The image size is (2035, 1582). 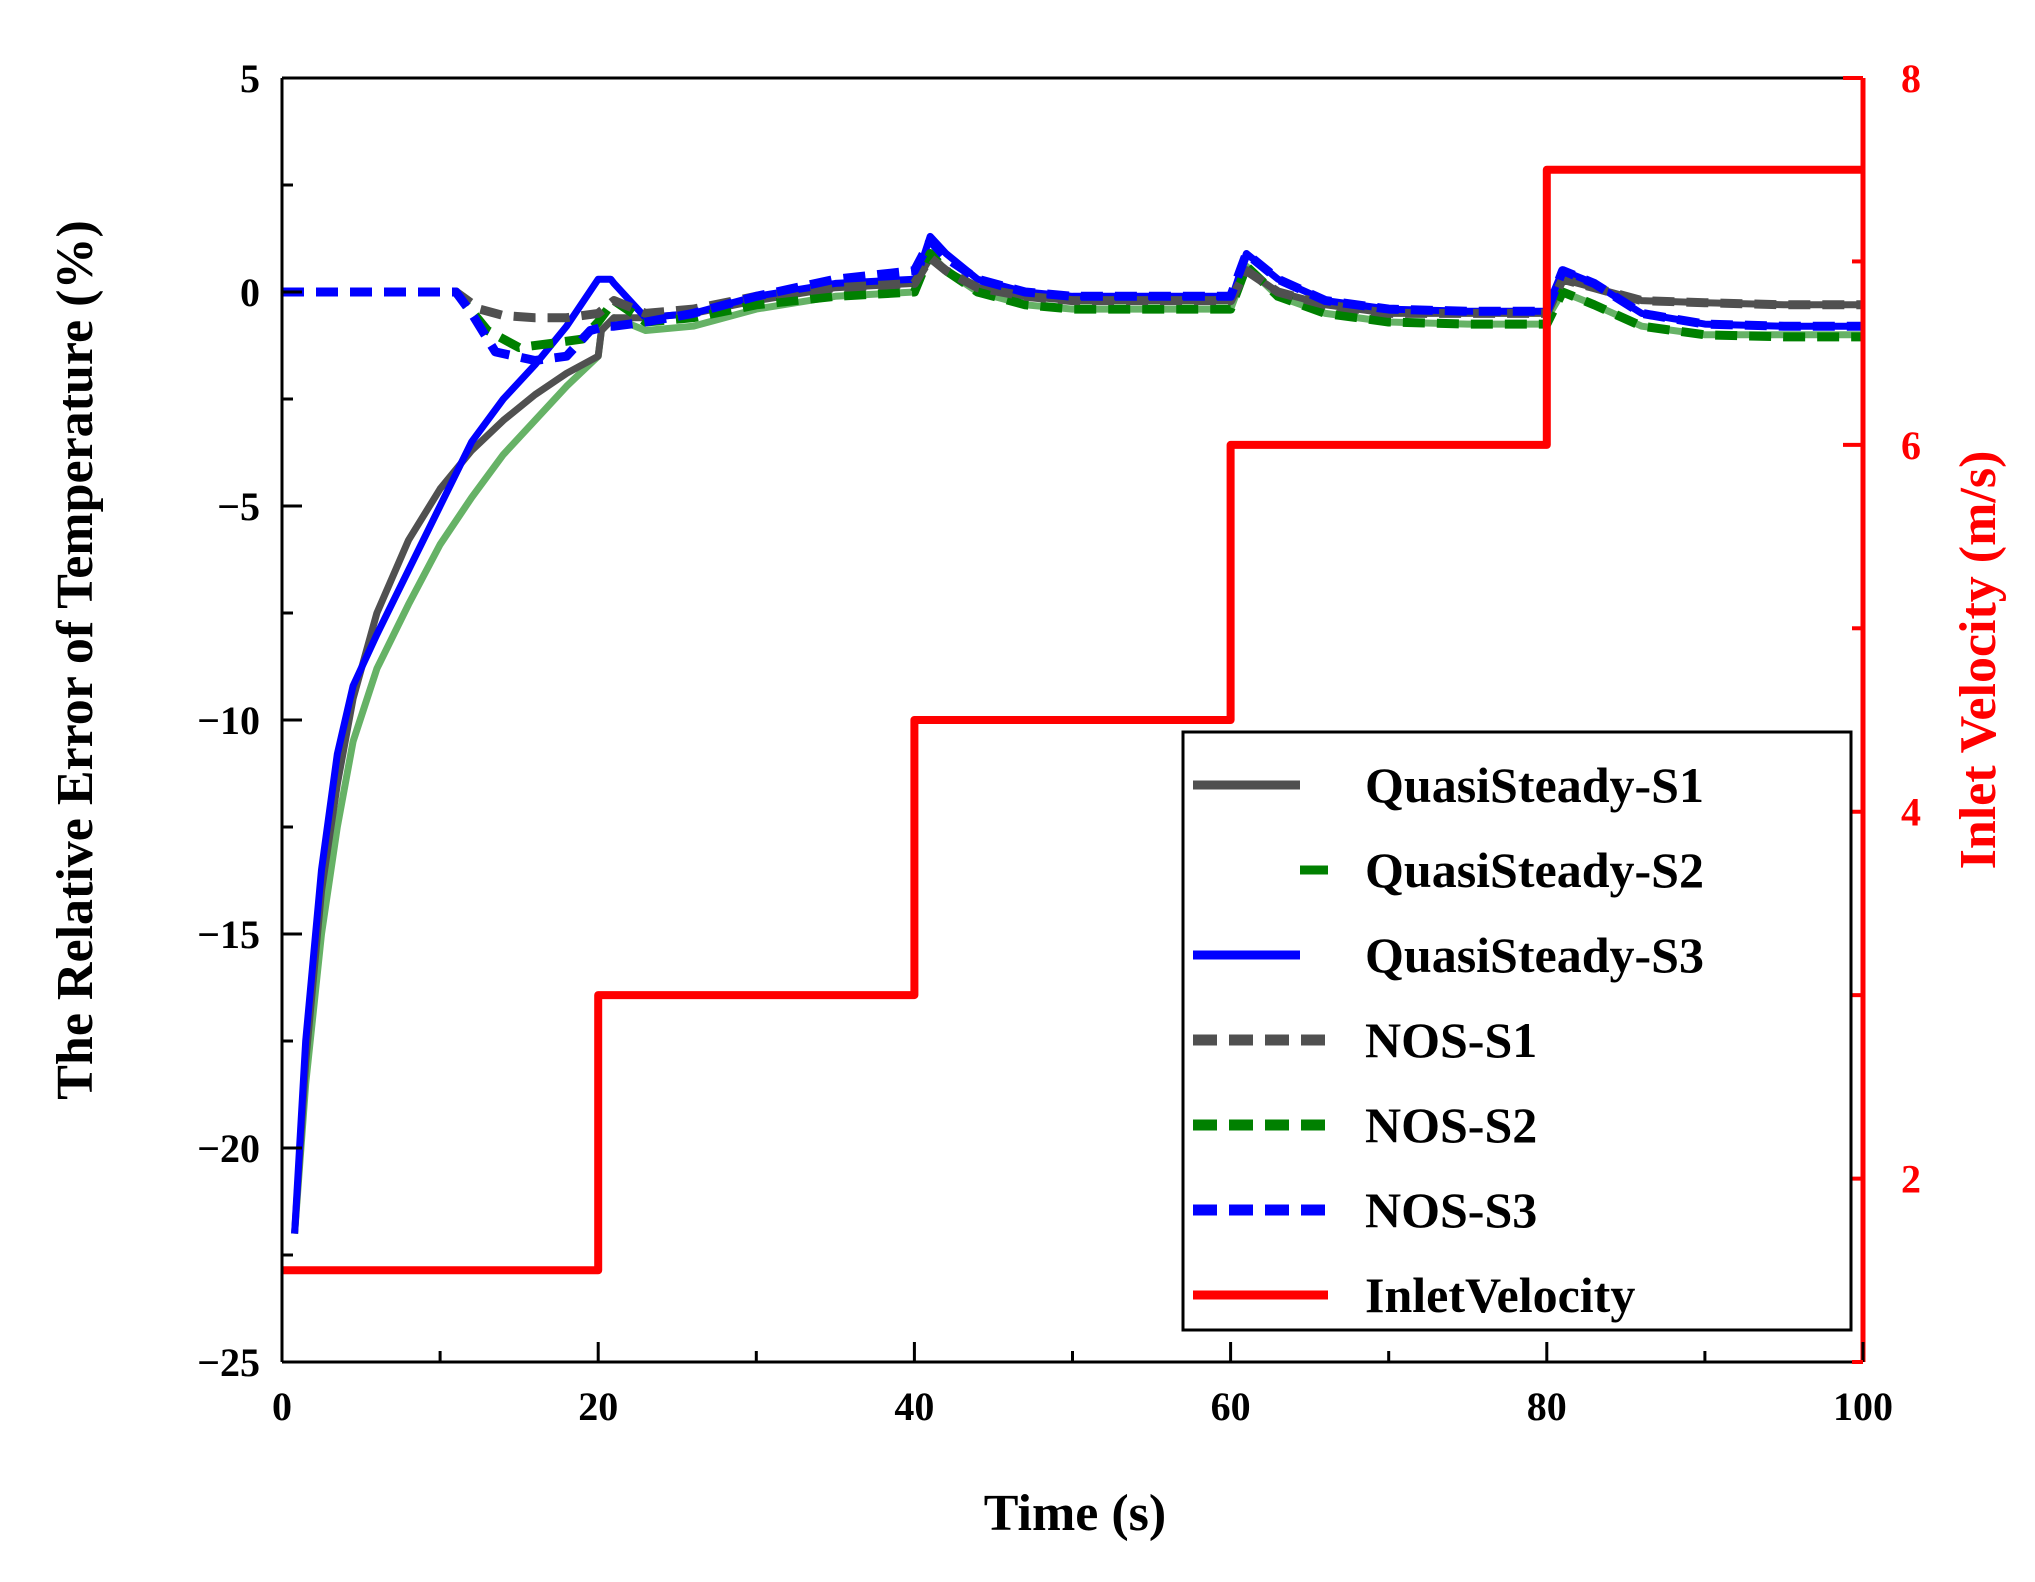 What do you see at coordinates (282, 1406) in the screenshot?
I see `x-tick-label: 0` at bounding box center [282, 1406].